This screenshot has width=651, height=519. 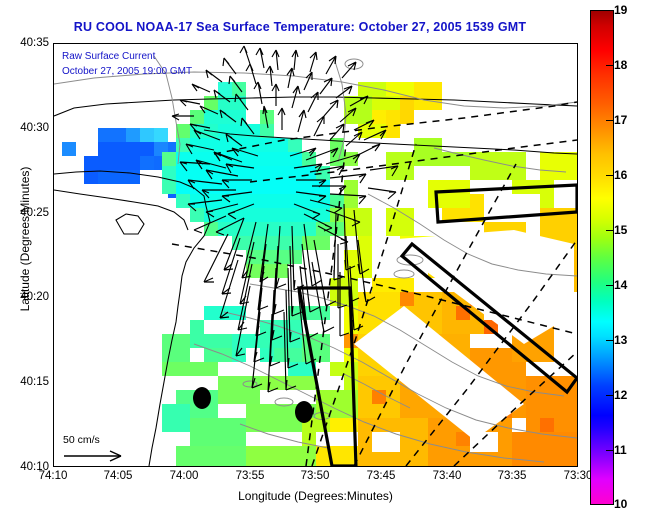 What do you see at coordinates (98, 448) in the screenshot?
I see `current-scale-legend: 50 cm/s` at bounding box center [98, 448].